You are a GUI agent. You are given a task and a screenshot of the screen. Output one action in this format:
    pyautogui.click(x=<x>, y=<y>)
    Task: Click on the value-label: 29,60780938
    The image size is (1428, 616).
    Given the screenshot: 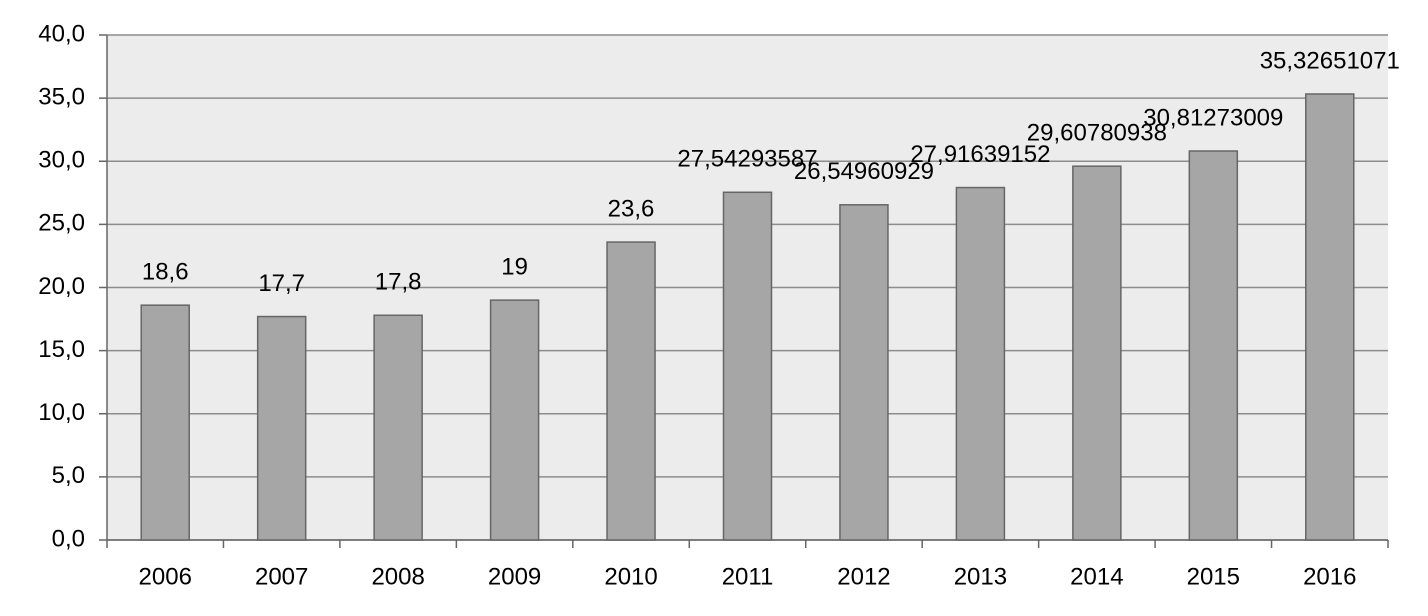 What is the action you would take?
    pyautogui.click(x=1097, y=133)
    